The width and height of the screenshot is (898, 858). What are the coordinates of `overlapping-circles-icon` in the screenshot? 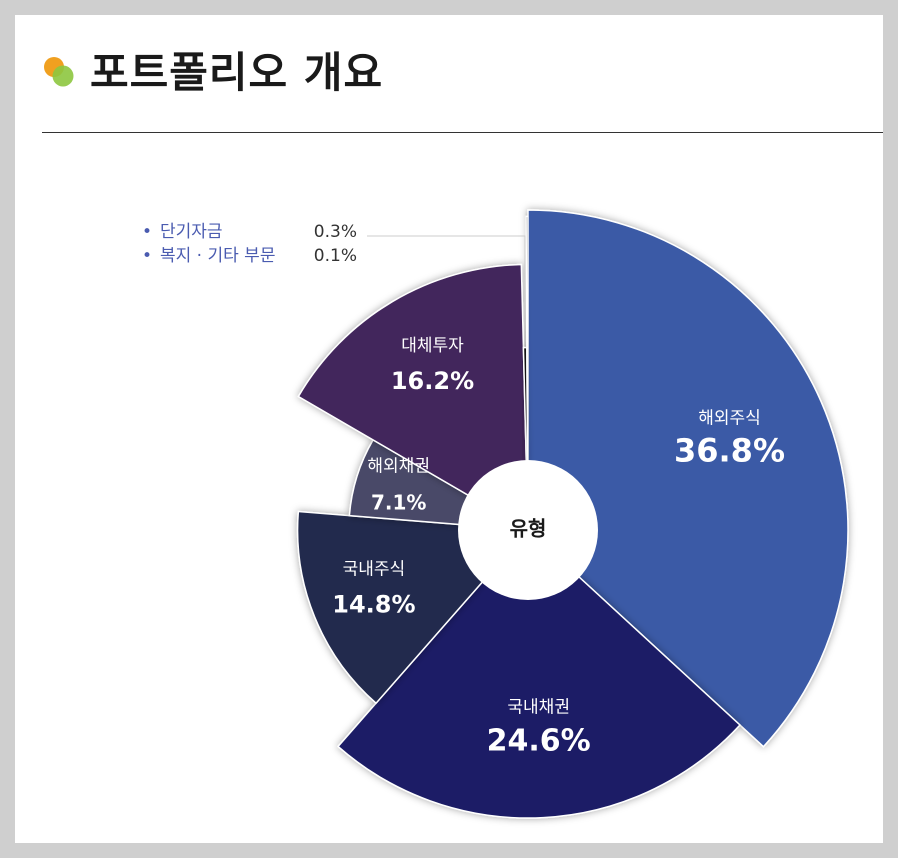 It's located at (59, 72).